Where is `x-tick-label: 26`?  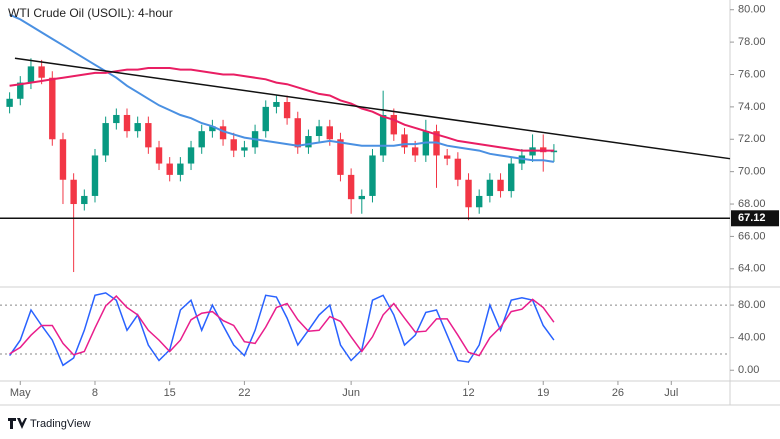 x-tick-label: 26 is located at coordinates (618, 393).